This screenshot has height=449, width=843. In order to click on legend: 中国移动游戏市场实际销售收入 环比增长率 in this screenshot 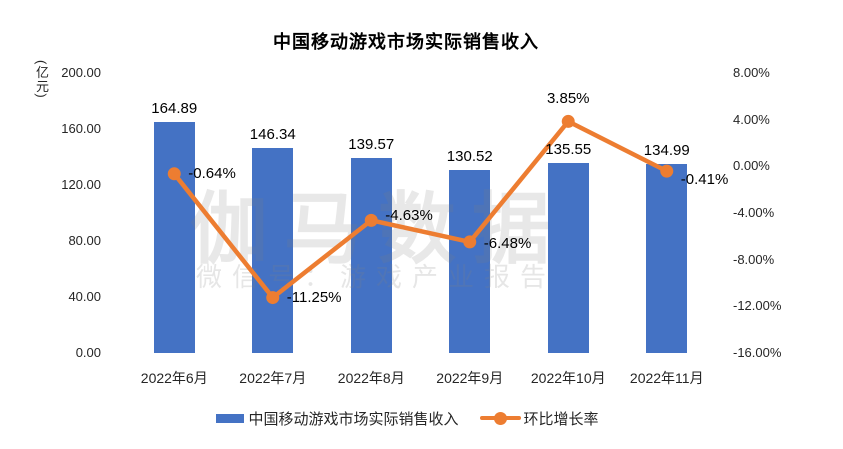, I will do `click(407, 418)`.